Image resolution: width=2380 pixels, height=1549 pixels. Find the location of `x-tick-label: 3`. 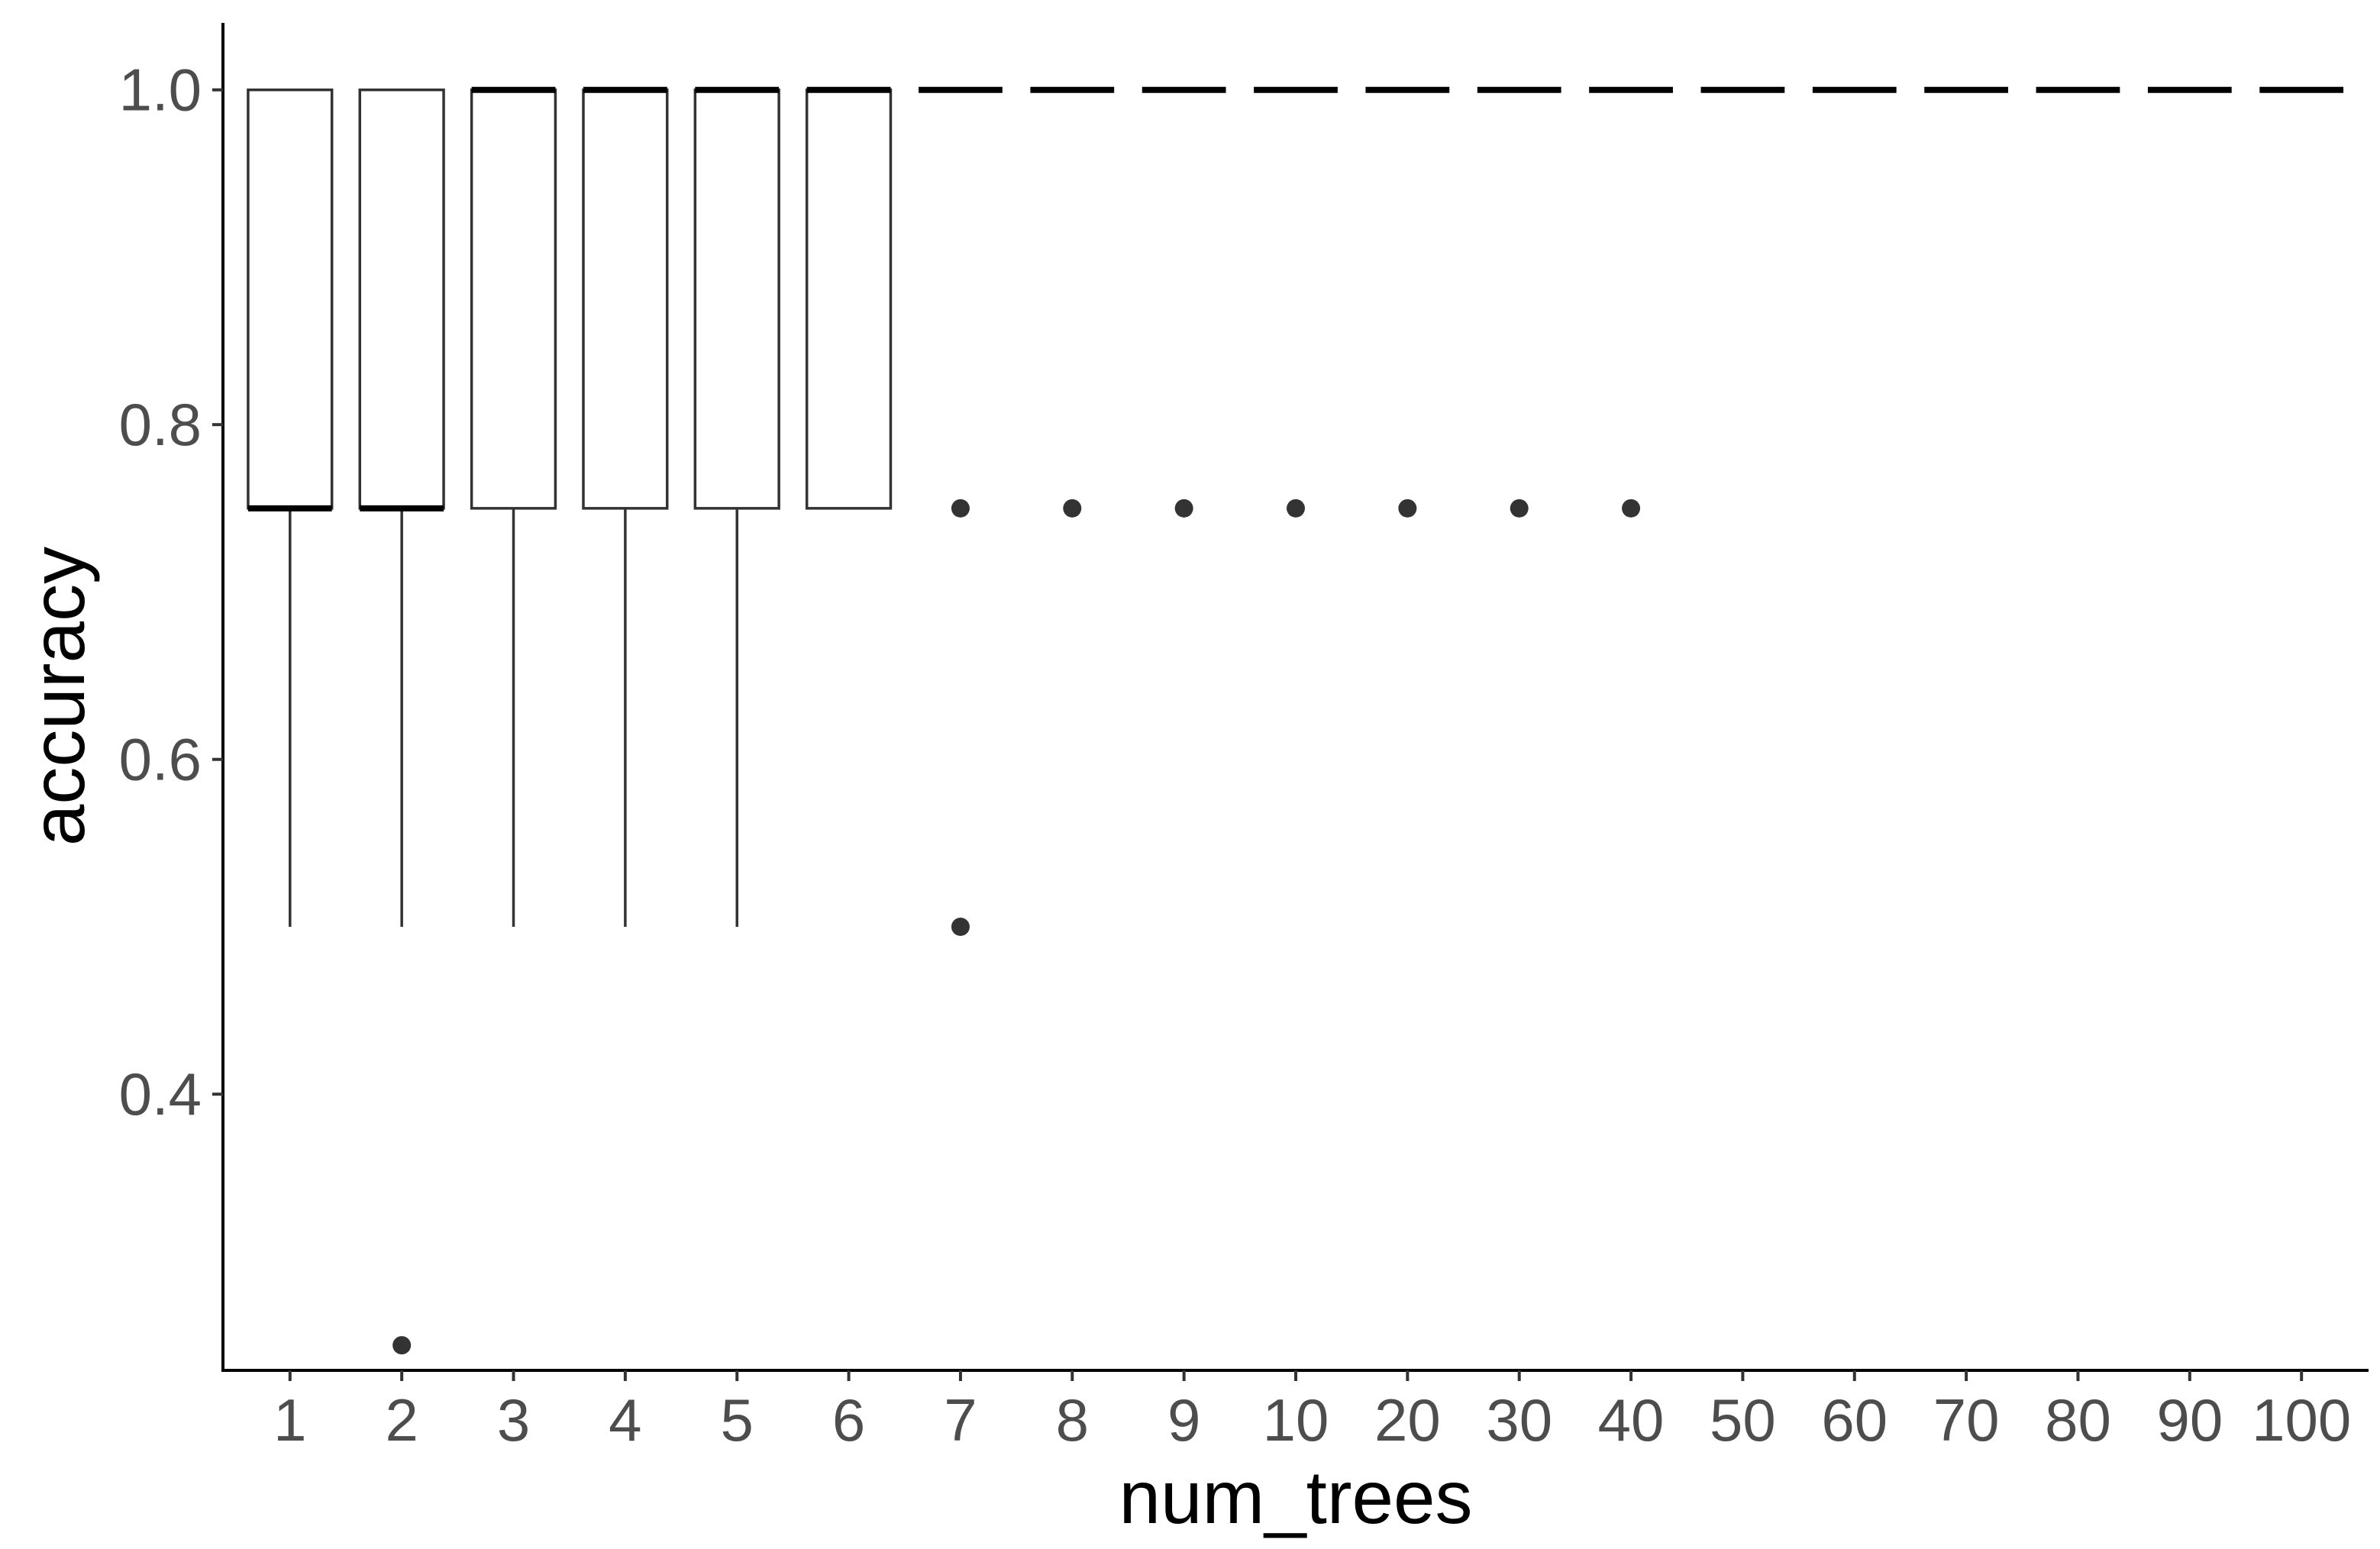

x-tick-label: 3 is located at coordinates (513, 1420).